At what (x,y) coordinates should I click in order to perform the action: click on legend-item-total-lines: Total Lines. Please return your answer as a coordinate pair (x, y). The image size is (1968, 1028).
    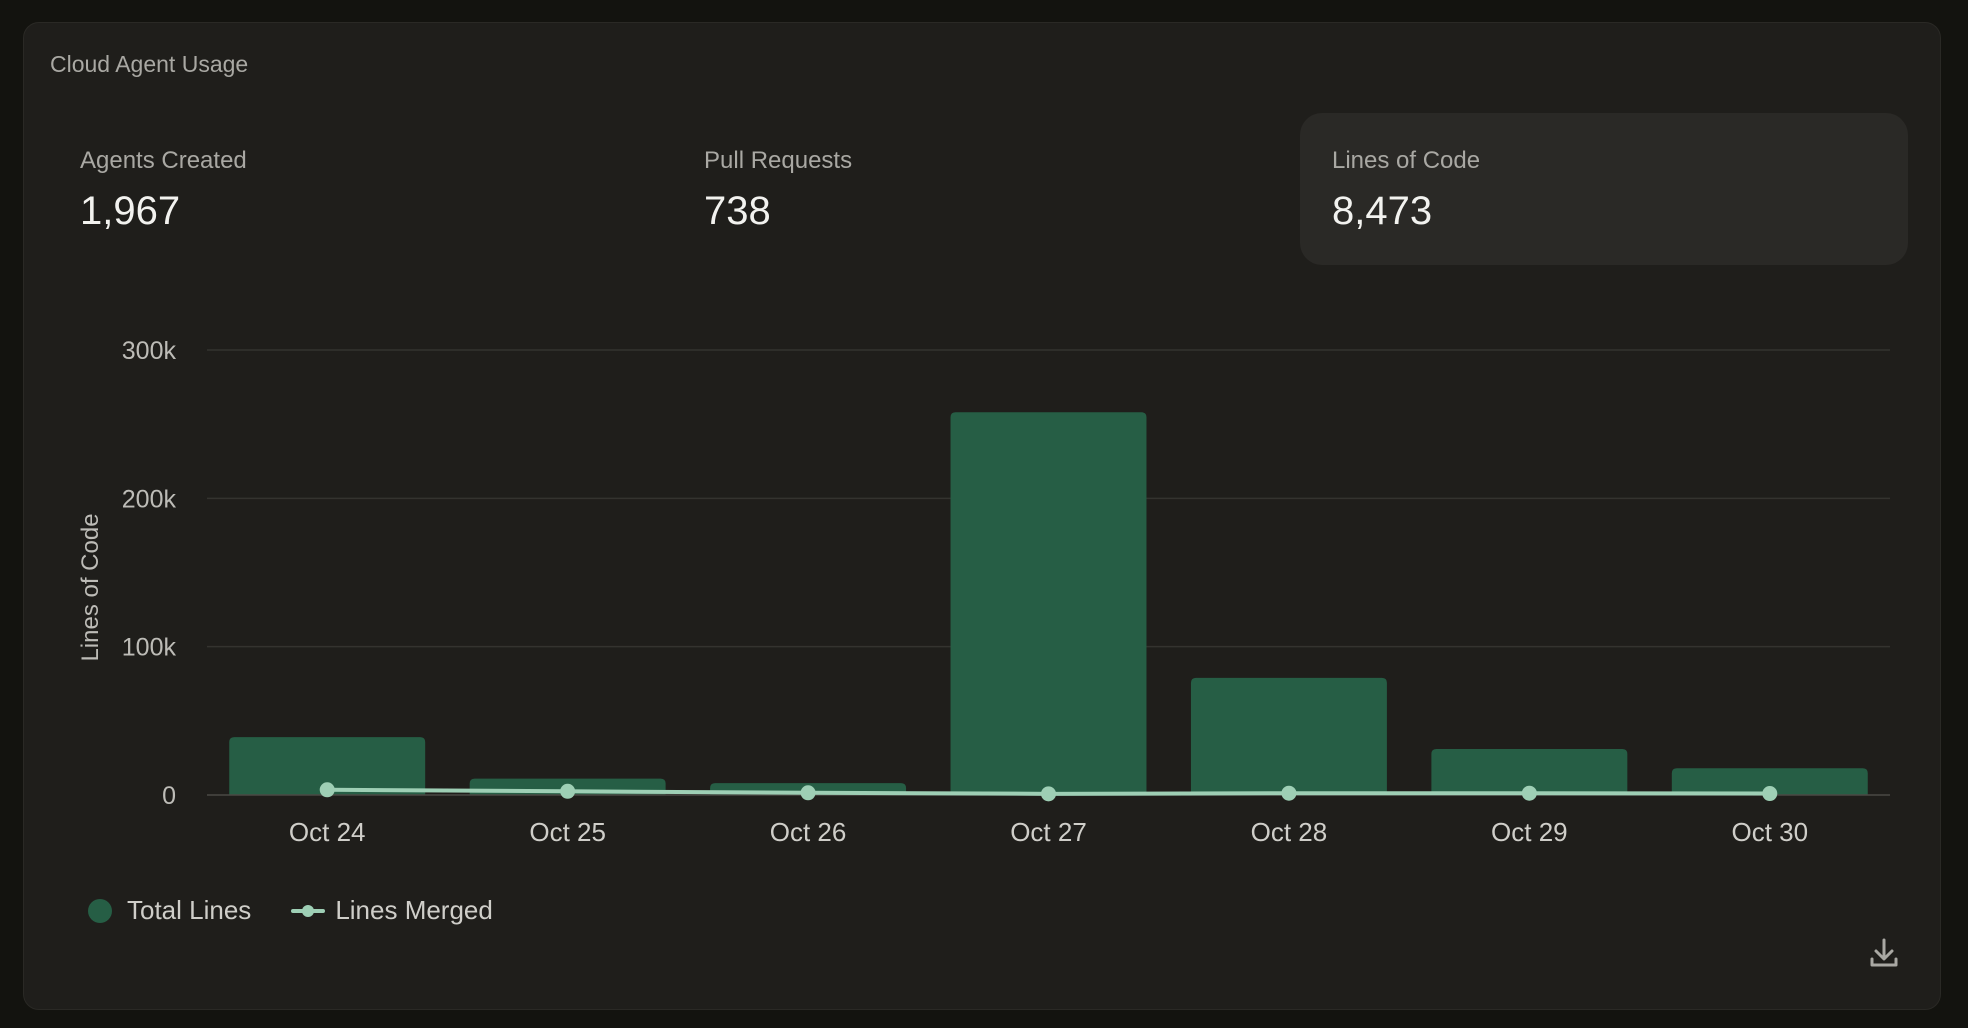
    Looking at the image, I should click on (169, 910).